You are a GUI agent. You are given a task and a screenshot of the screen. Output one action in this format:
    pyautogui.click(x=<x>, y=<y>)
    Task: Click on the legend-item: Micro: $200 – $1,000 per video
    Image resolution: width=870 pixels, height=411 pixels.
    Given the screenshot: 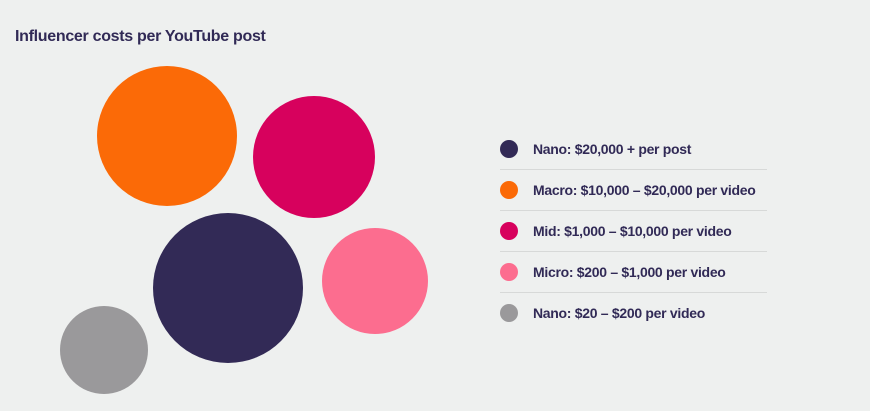 What is the action you would take?
    pyautogui.click(x=633, y=271)
    